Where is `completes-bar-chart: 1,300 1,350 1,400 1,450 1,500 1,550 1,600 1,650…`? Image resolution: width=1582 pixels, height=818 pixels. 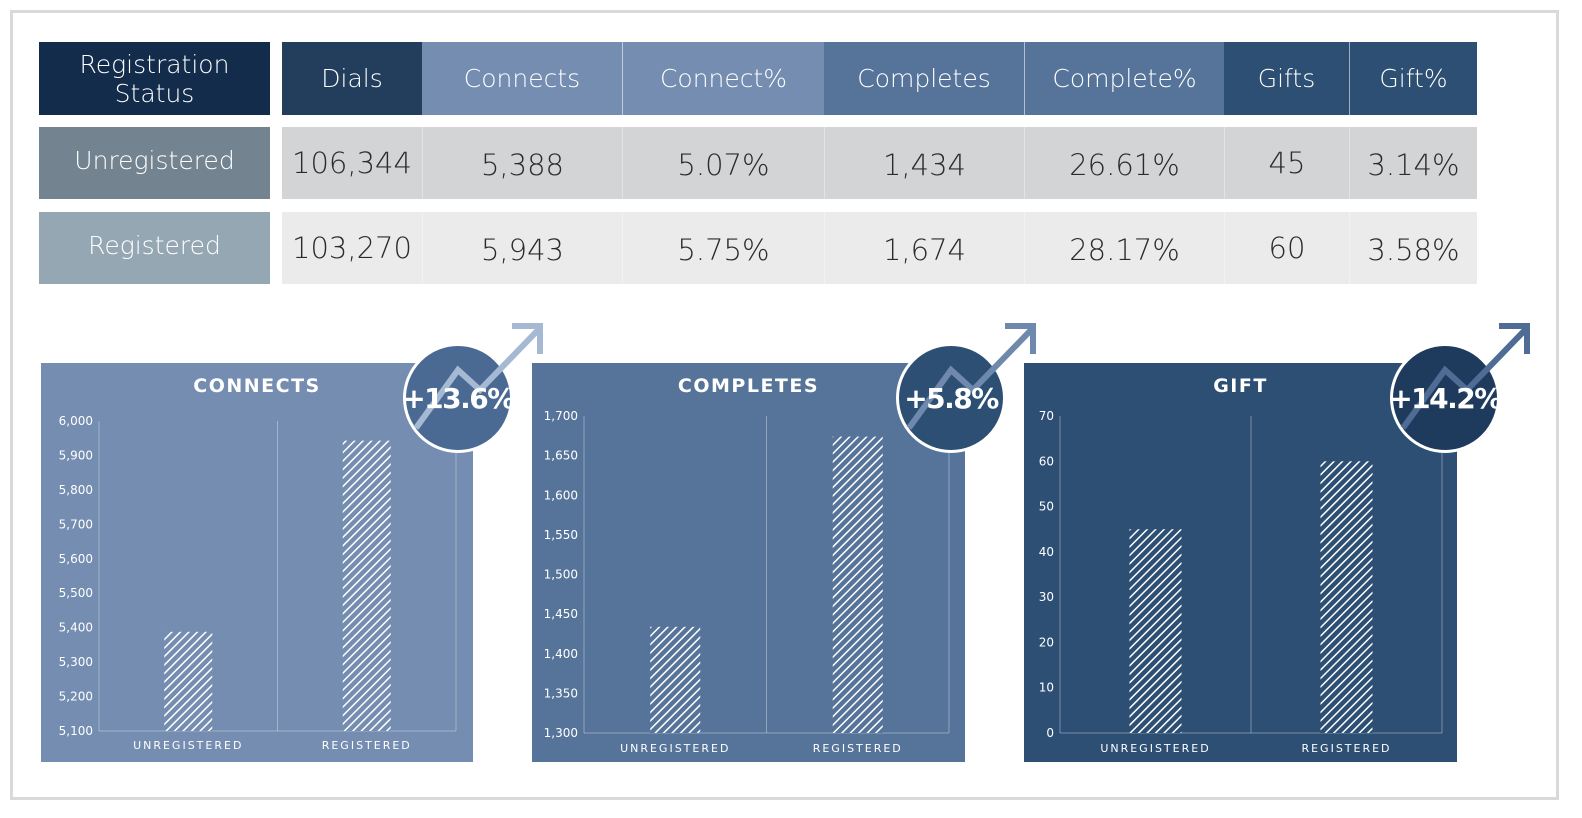
completes-bar-chart: 1,300 1,350 1,400 1,450 1,500 1,550 1,600 1,650… is located at coordinates (747, 582).